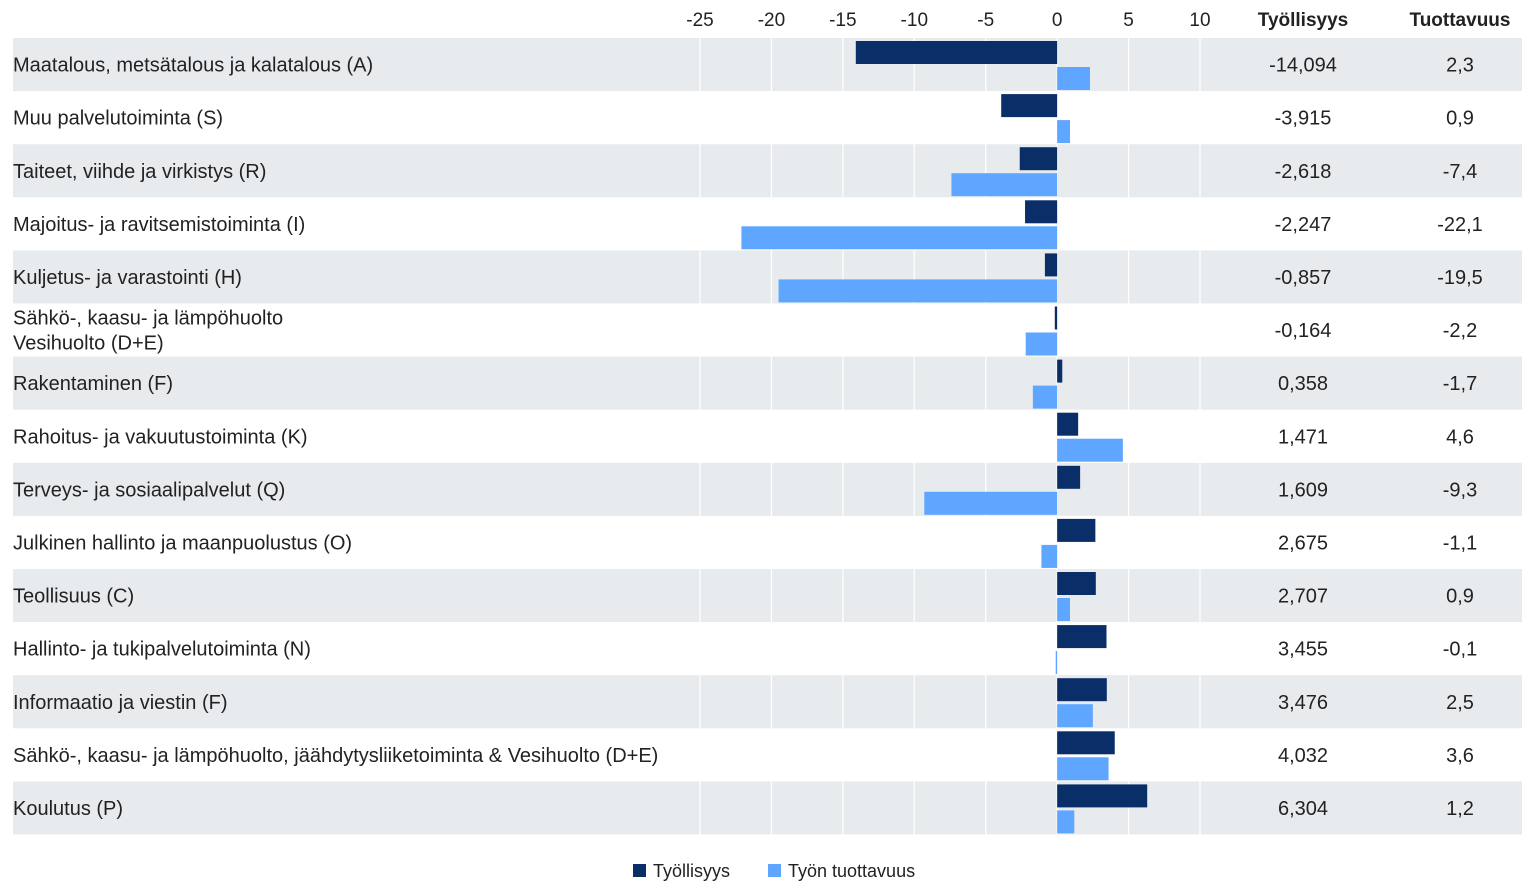 This screenshot has height=891, width=1528. Describe the element at coordinates (1460, 225) in the screenshot. I see `table-value-tuottavuus: -22,1` at that location.